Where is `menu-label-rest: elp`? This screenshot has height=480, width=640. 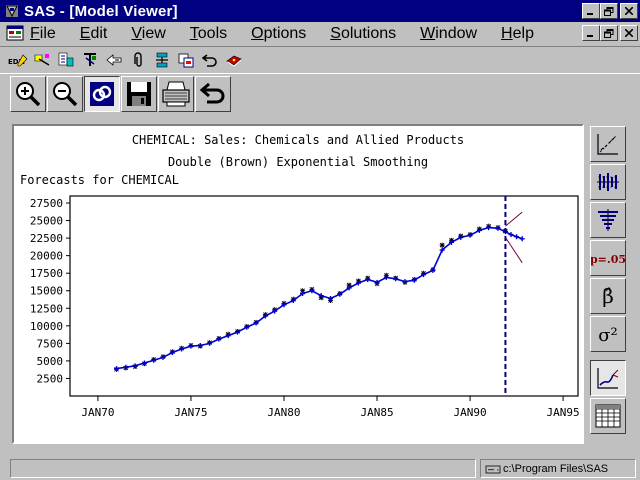 menu-label-rest: elp is located at coordinates (523, 33).